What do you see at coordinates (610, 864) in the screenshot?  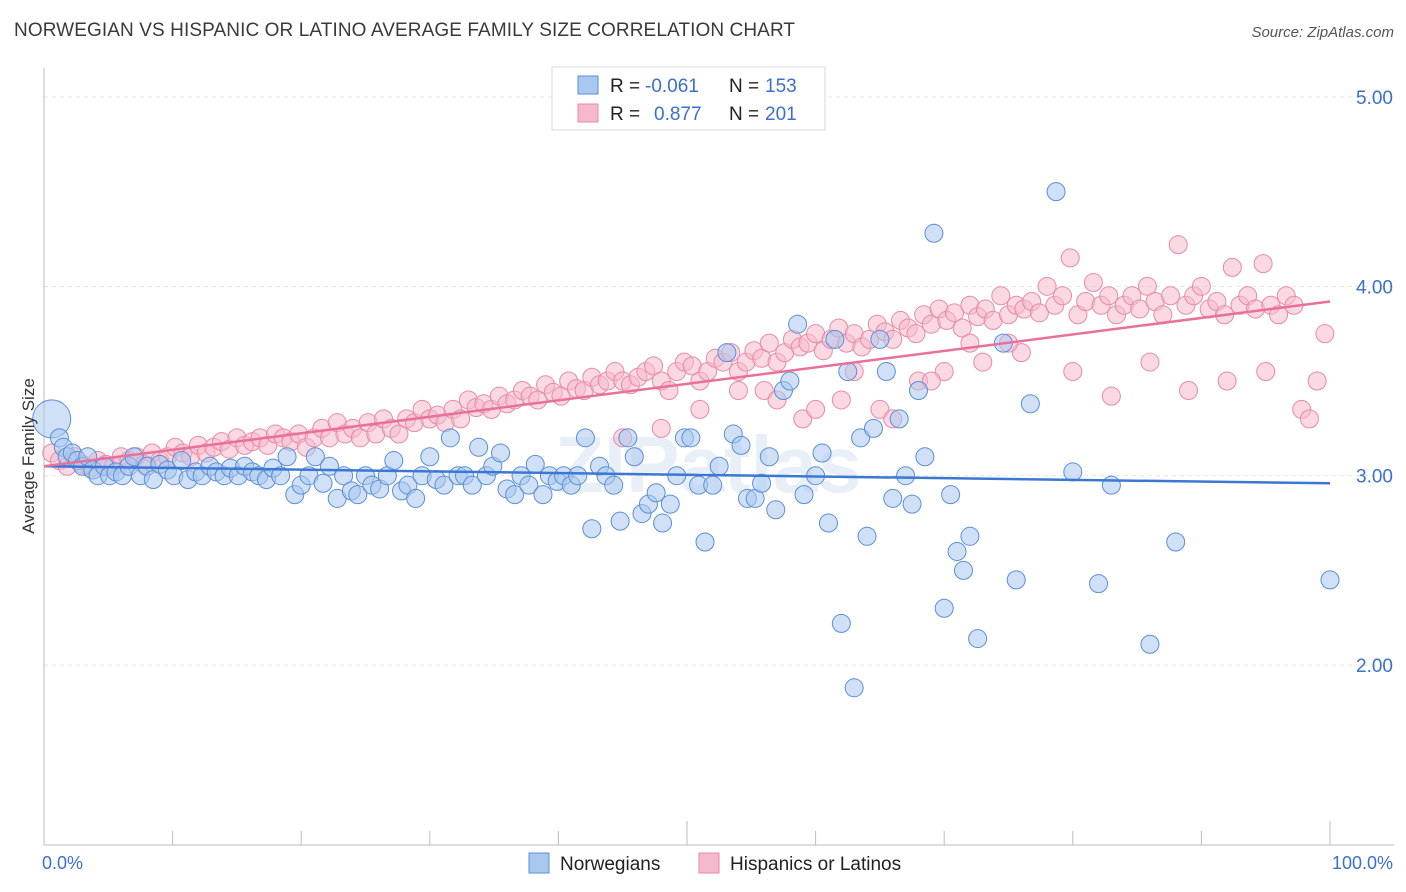 I see `bottom-legend-norwegians: Norwegians` at bounding box center [610, 864].